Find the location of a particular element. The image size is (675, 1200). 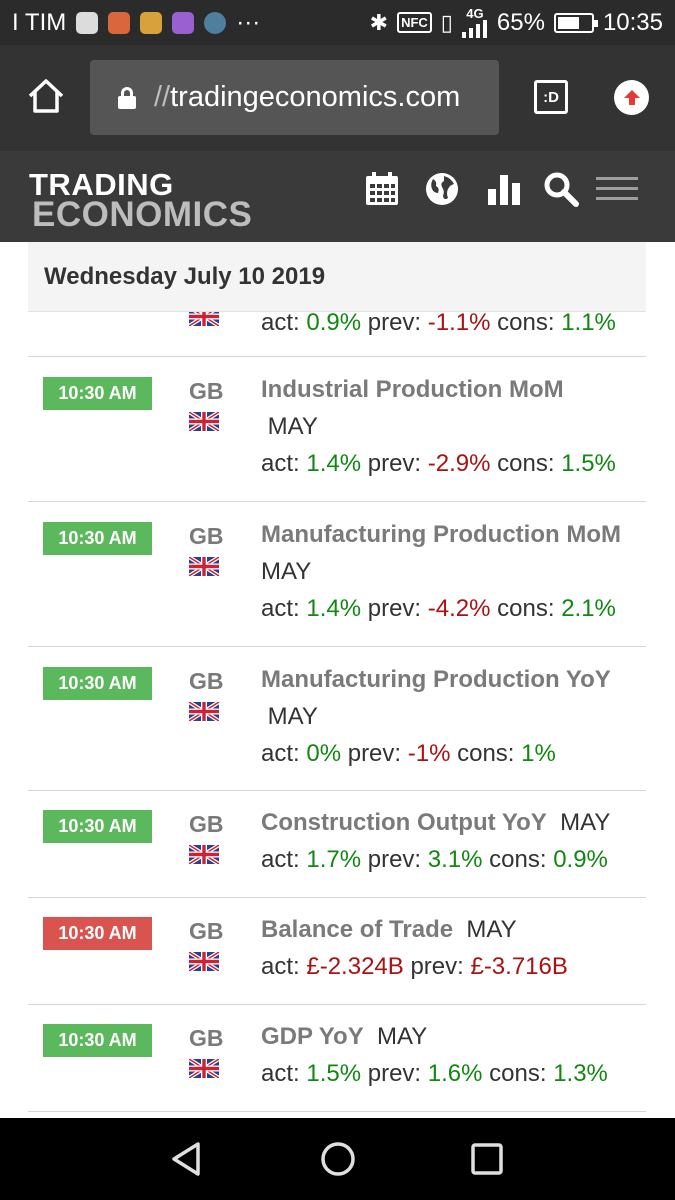

event-name: Manufacturing Production YoY is located at coordinates (436, 679).